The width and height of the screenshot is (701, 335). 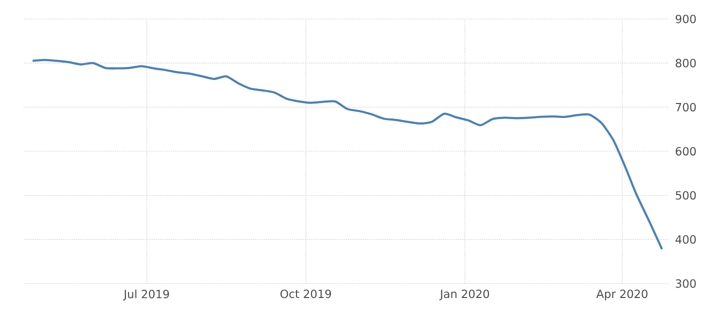 What do you see at coordinates (686, 19) in the screenshot?
I see `y-tick-label: 900` at bounding box center [686, 19].